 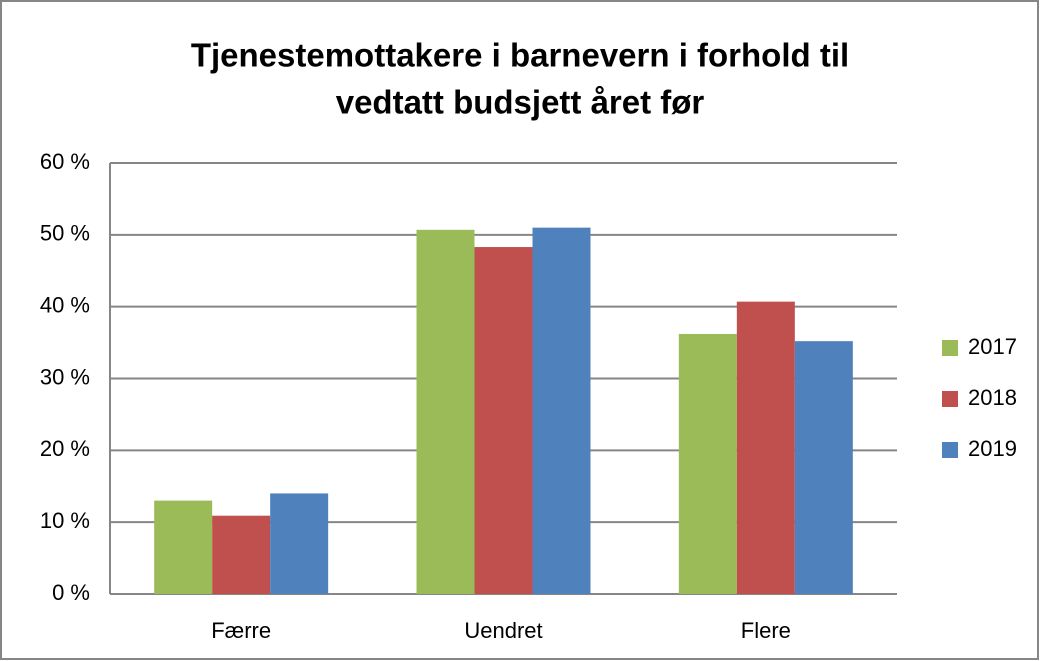 What do you see at coordinates (65, 304) in the screenshot?
I see `y-tick-label: 40 %` at bounding box center [65, 304].